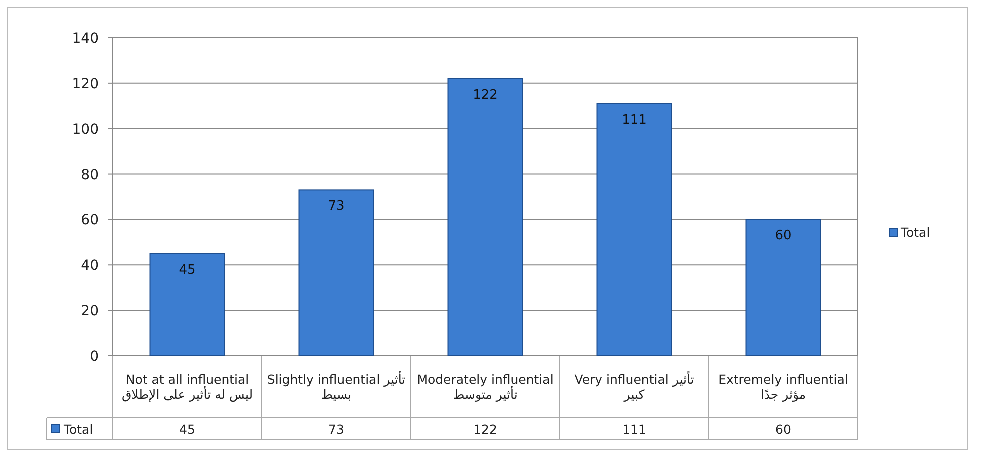 The image size is (983, 460). What do you see at coordinates (188, 429) in the screenshot?
I see `text: 45` at bounding box center [188, 429].